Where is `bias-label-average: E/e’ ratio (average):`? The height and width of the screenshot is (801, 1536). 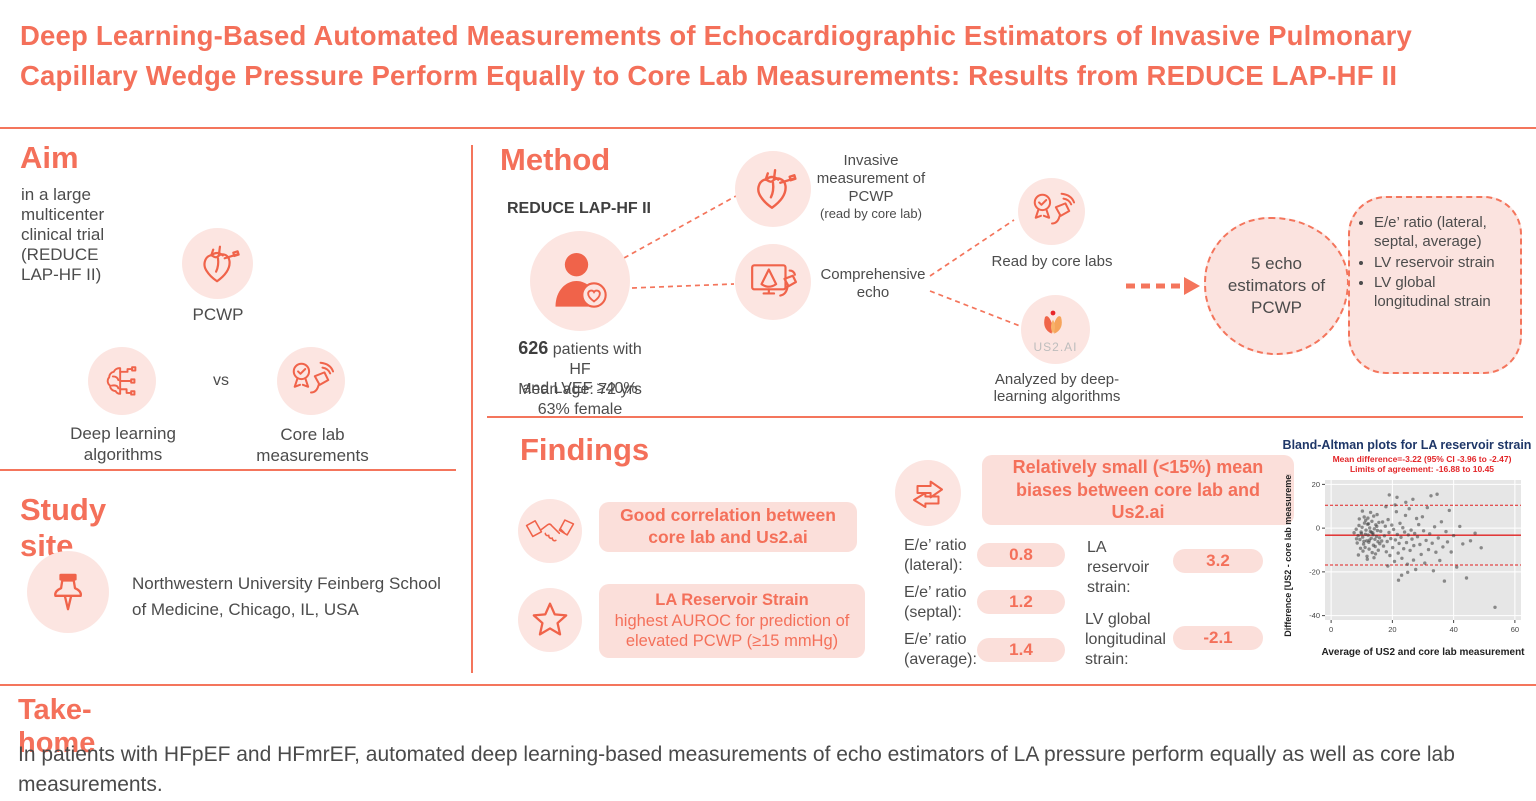
bias-label-average: E/e’ ratio (average): is located at coordinates (940, 649).